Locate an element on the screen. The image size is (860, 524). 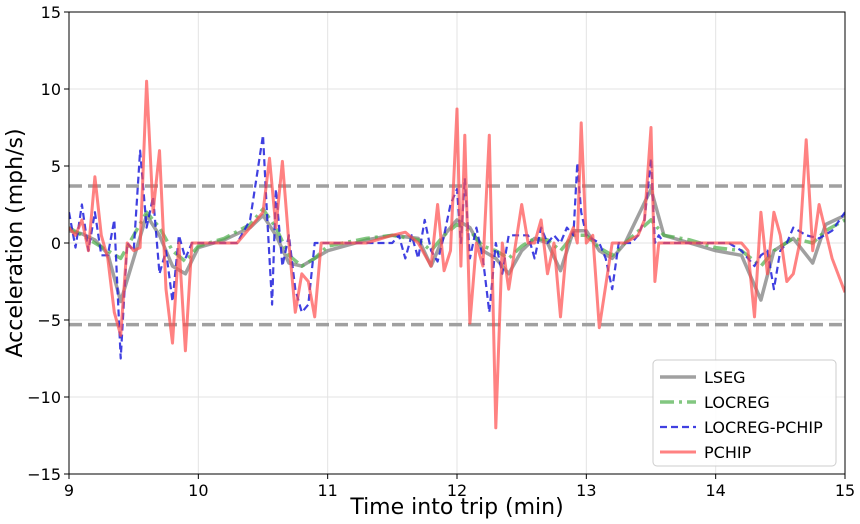
y-tick-label: 5 is located at coordinates (56, 166).